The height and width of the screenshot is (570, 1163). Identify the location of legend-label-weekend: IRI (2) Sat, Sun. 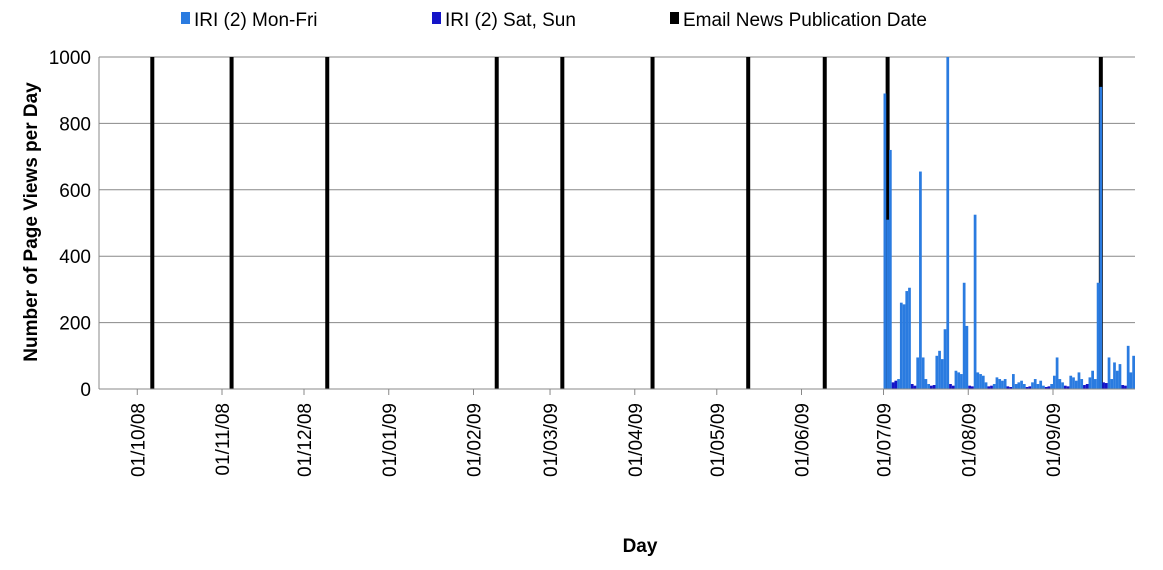
(510, 20).